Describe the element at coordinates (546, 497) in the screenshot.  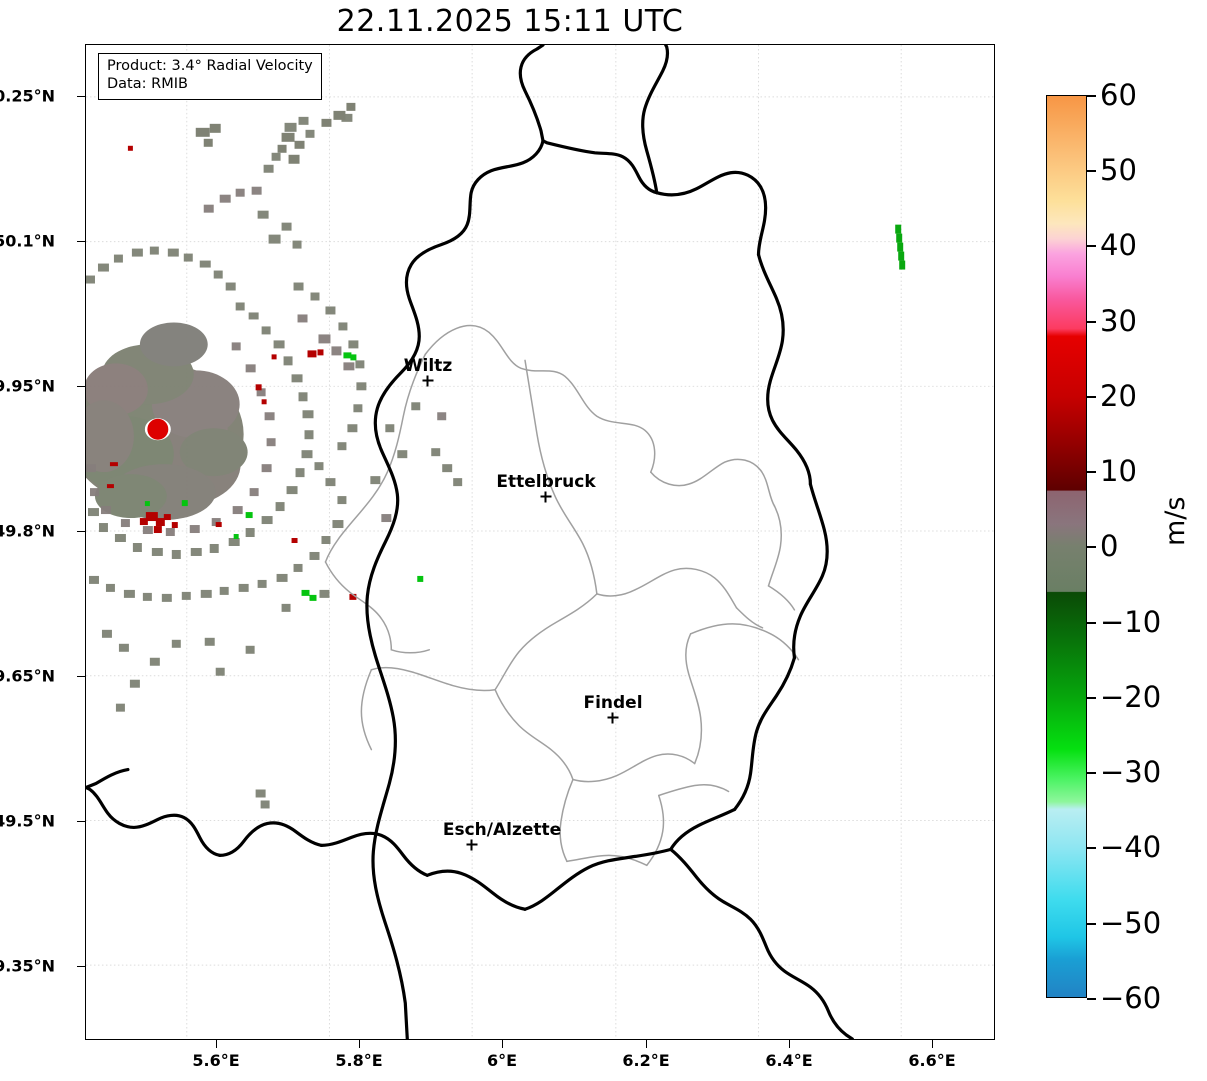
I see `city-marker-ettelbruck` at that location.